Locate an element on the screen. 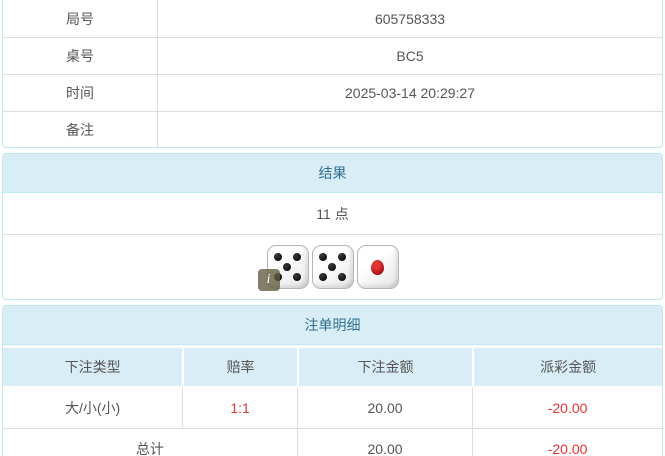 The height and width of the screenshot is (456, 665). dice-row: i is located at coordinates (332, 267).